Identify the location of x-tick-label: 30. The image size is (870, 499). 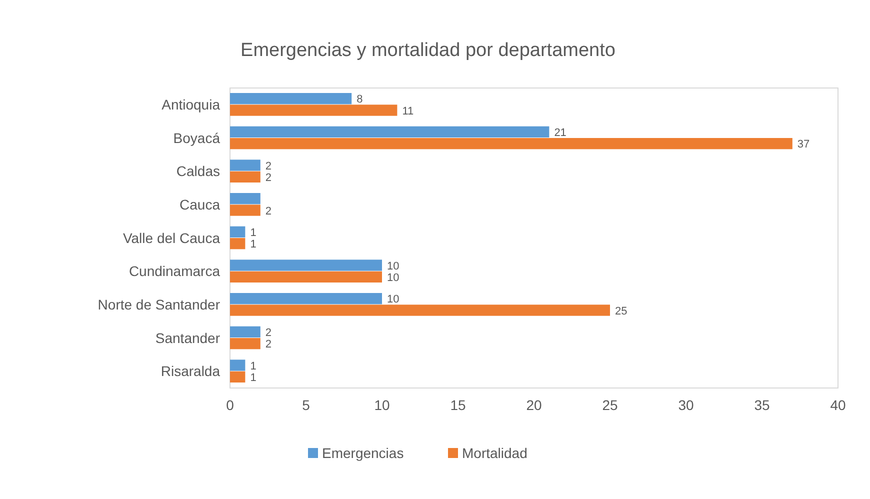
(686, 405).